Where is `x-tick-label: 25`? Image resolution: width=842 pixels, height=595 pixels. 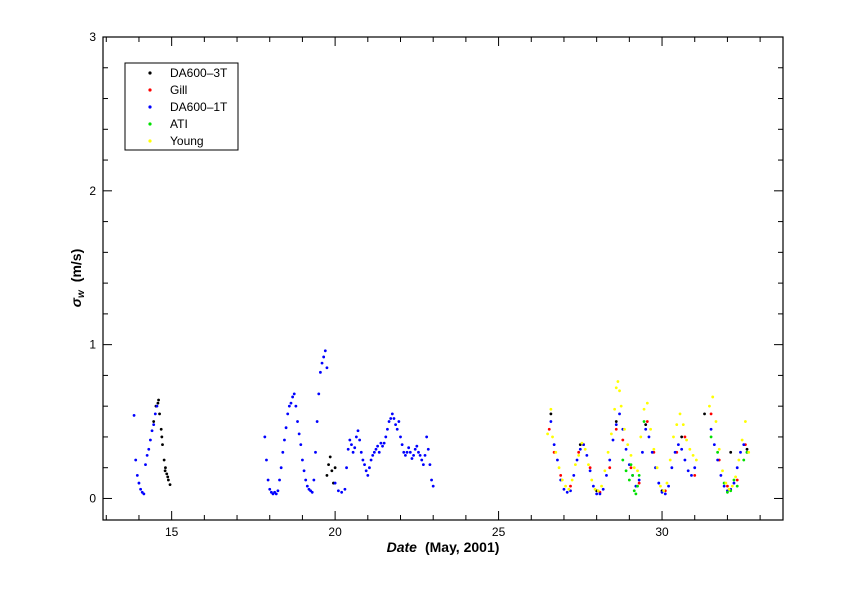
x-tick-label: 25 is located at coordinates (499, 532).